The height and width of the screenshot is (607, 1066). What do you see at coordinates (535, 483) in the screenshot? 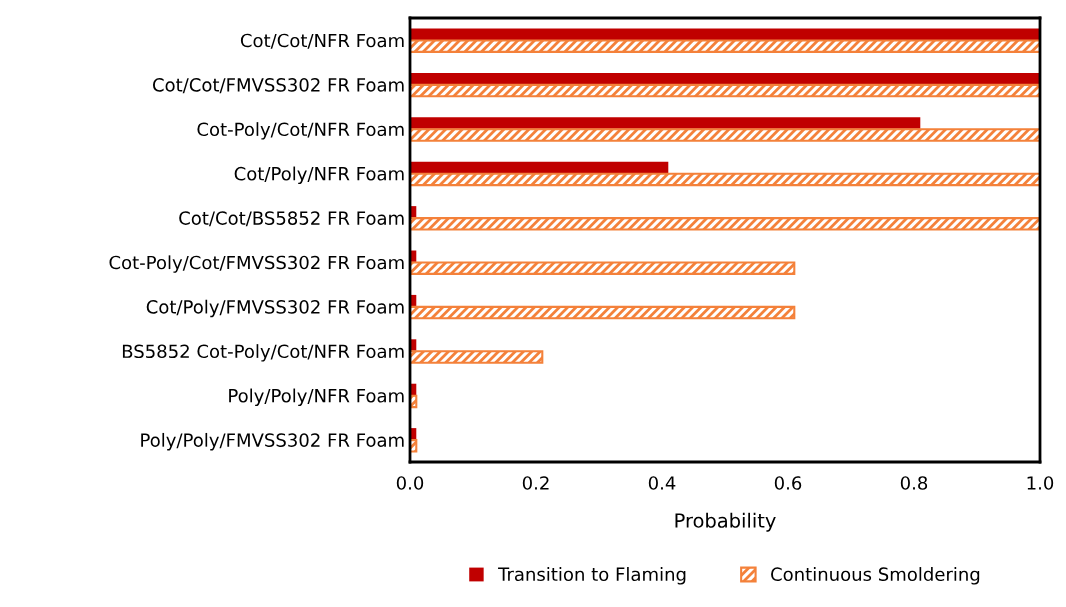
I see `x-tick-label: 0.2` at bounding box center [535, 483].